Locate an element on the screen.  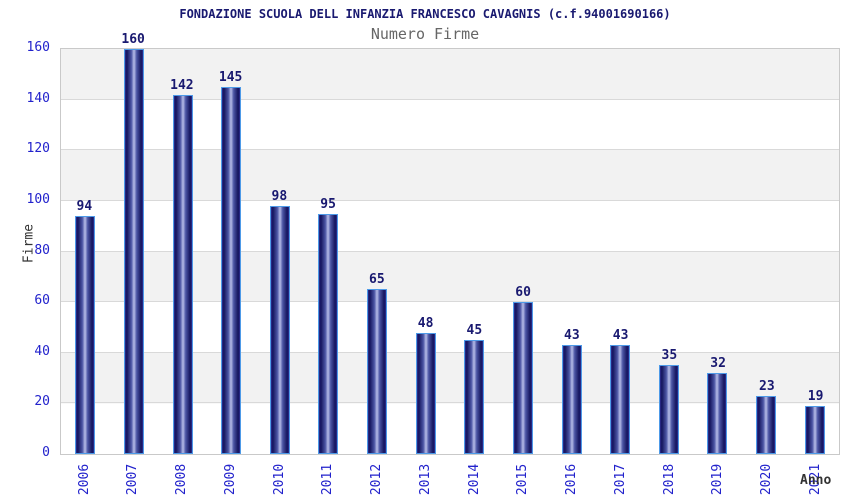
bar-2021 is located at coordinates (814, 429).